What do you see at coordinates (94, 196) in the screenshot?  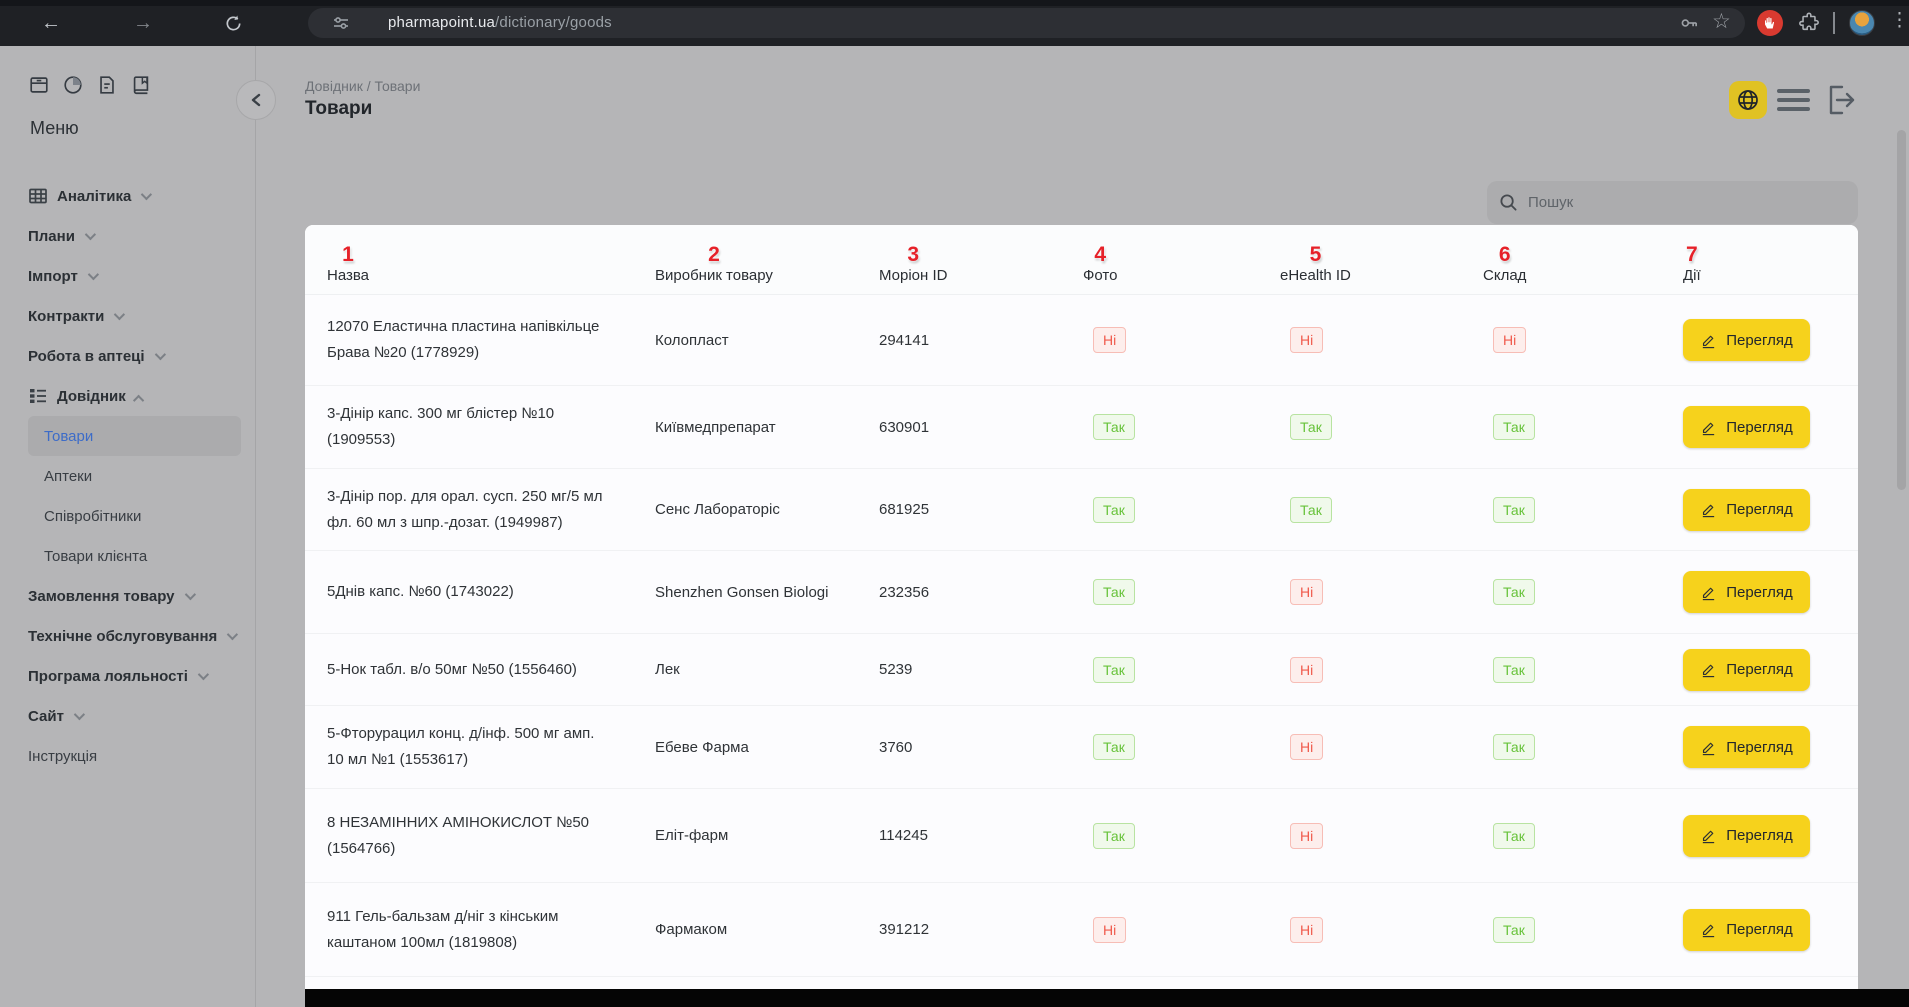 I see `menu-item-label: Аналітика` at bounding box center [94, 196].